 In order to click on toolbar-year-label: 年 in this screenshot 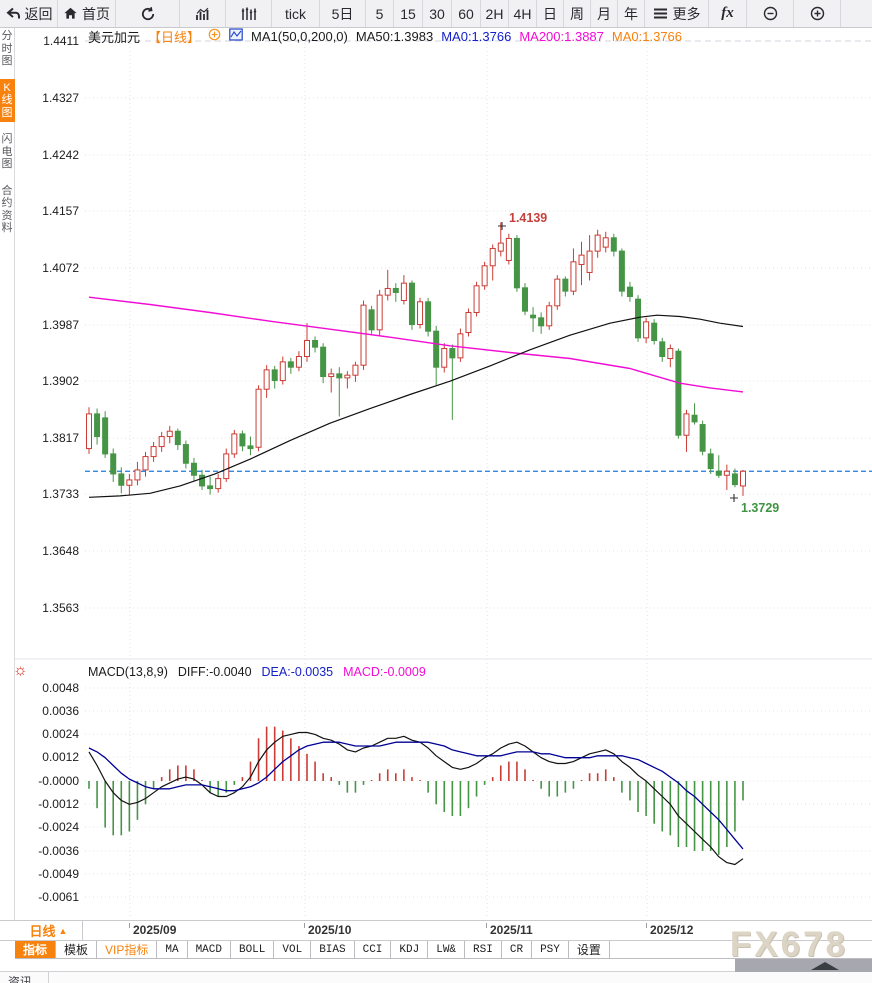, I will do `click(631, 13)`.